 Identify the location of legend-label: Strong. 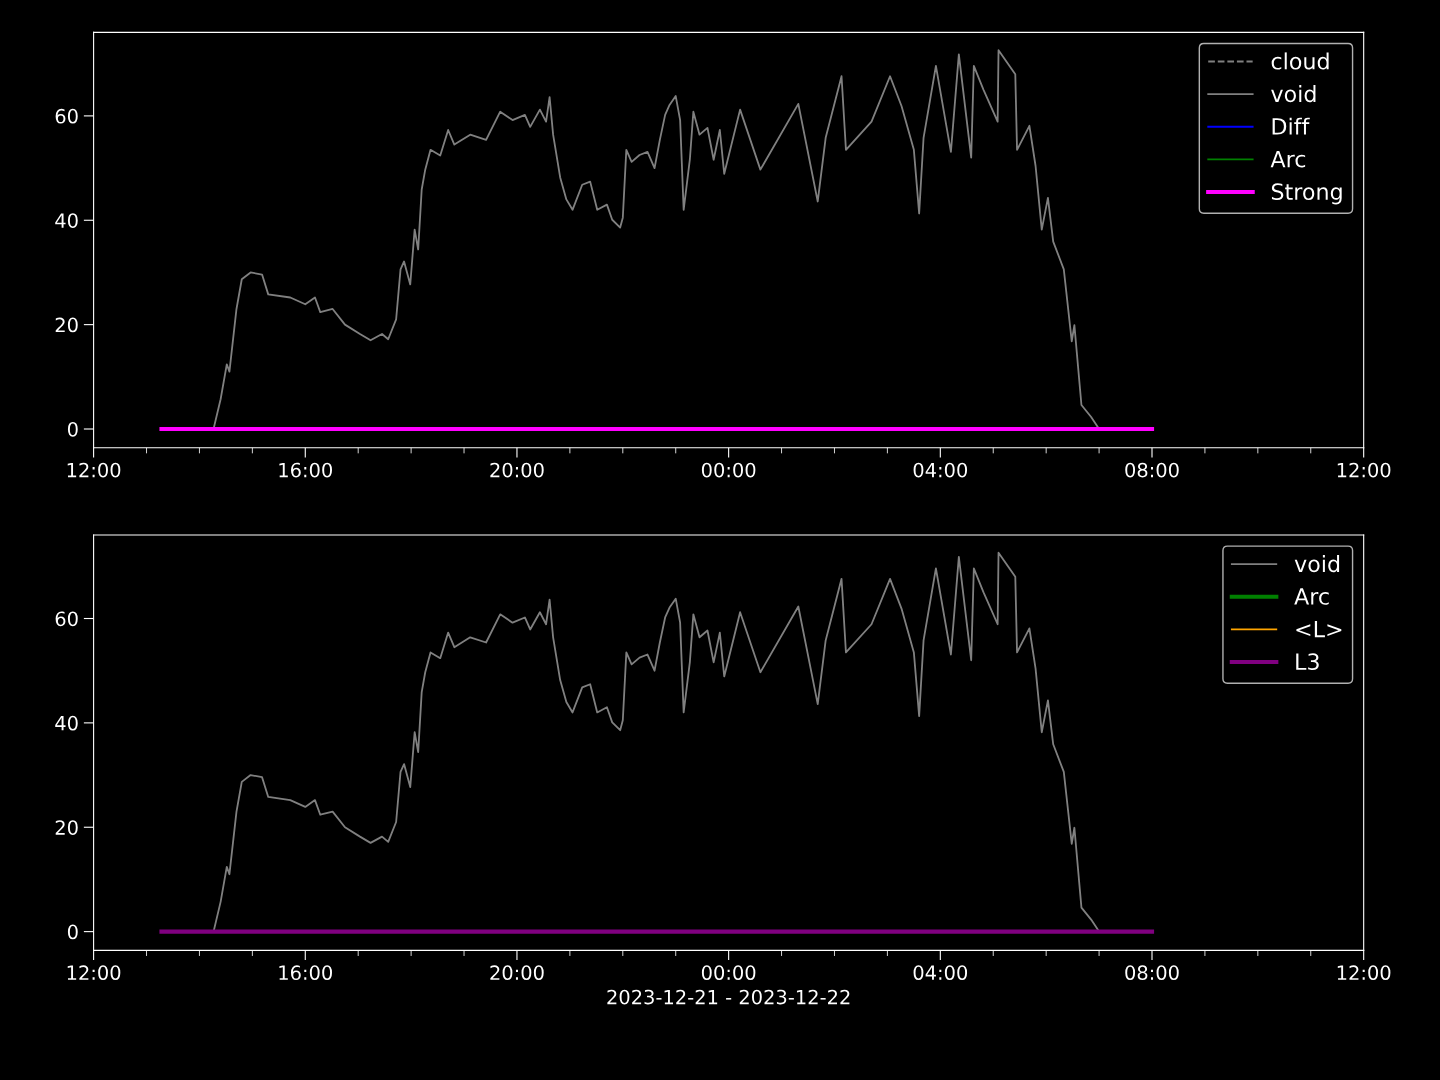
(1306, 194).